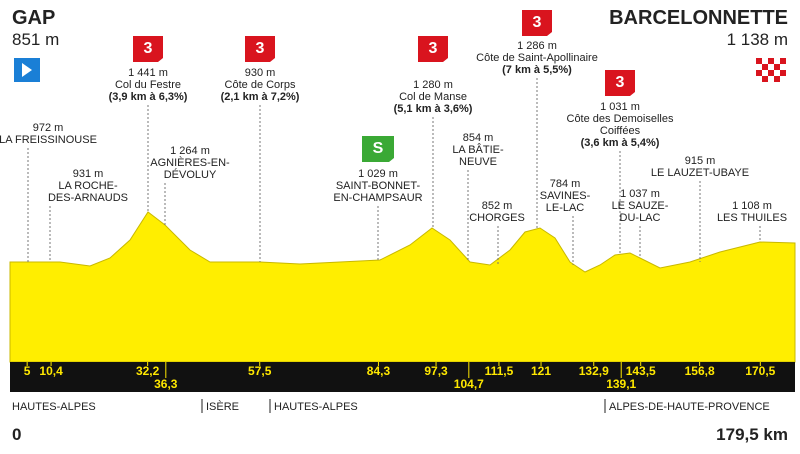 This screenshot has width=800, height=454. What do you see at coordinates (378, 186) in the screenshot?
I see `sprint-name: SAINT-BONNET-` at bounding box center [378, 186].